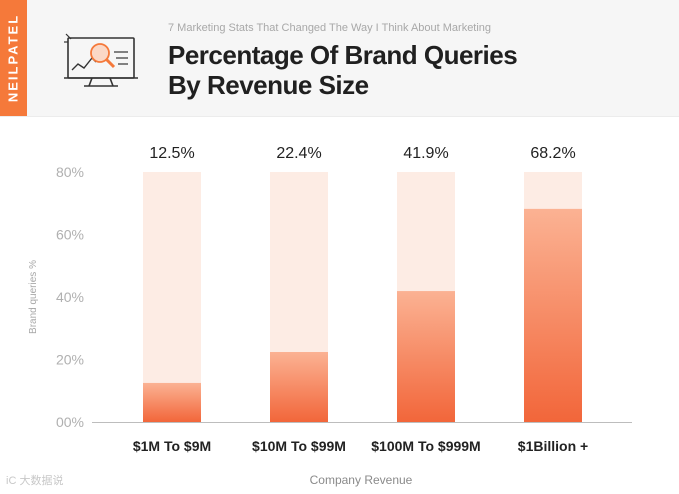 The width and height of the screenshot is (679, 494). Describe the element at coordinates (552, 153) in the screenshot. I see `data-label: 68.2%` at that location.